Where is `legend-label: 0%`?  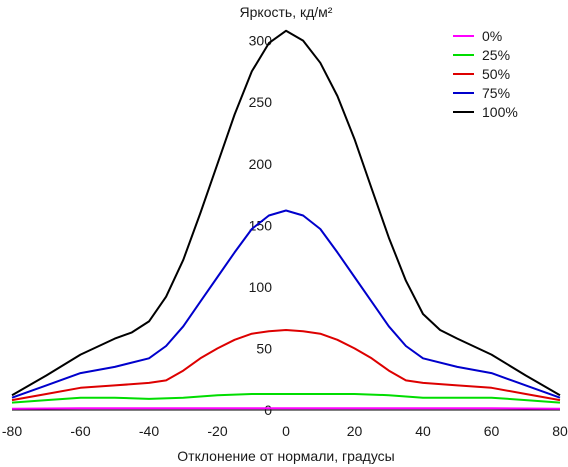
legend-label: 0% is located at coordinates (492, 36).